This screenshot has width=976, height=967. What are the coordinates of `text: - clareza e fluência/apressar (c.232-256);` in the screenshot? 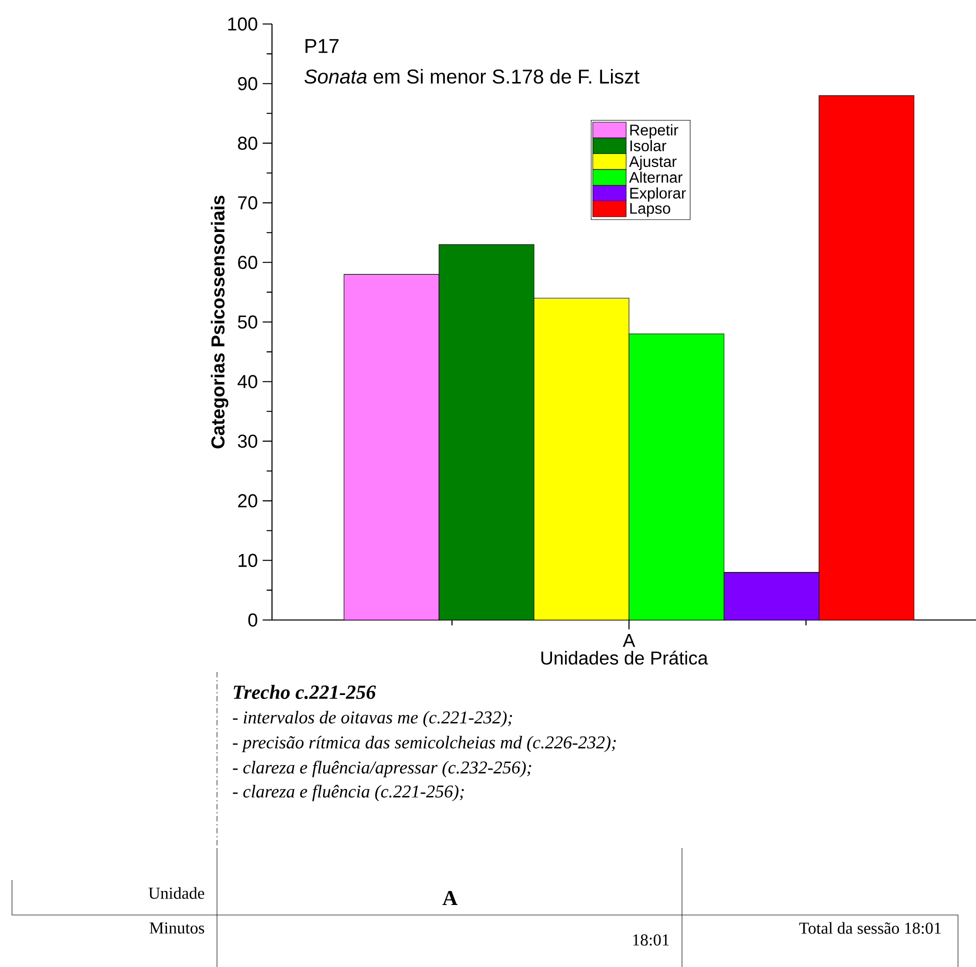 It's located at (382, 769).